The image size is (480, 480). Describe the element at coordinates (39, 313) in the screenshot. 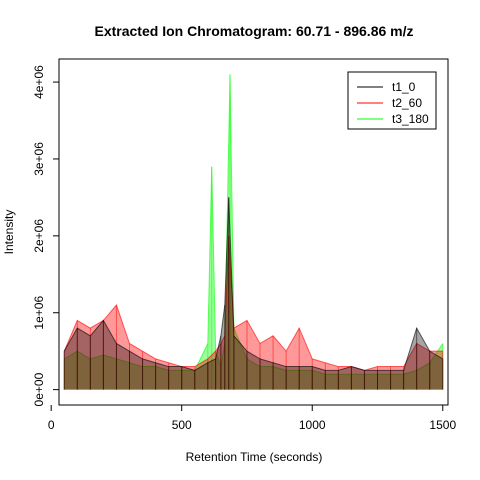

I see `y-tick-label: 1e+06` at that location.